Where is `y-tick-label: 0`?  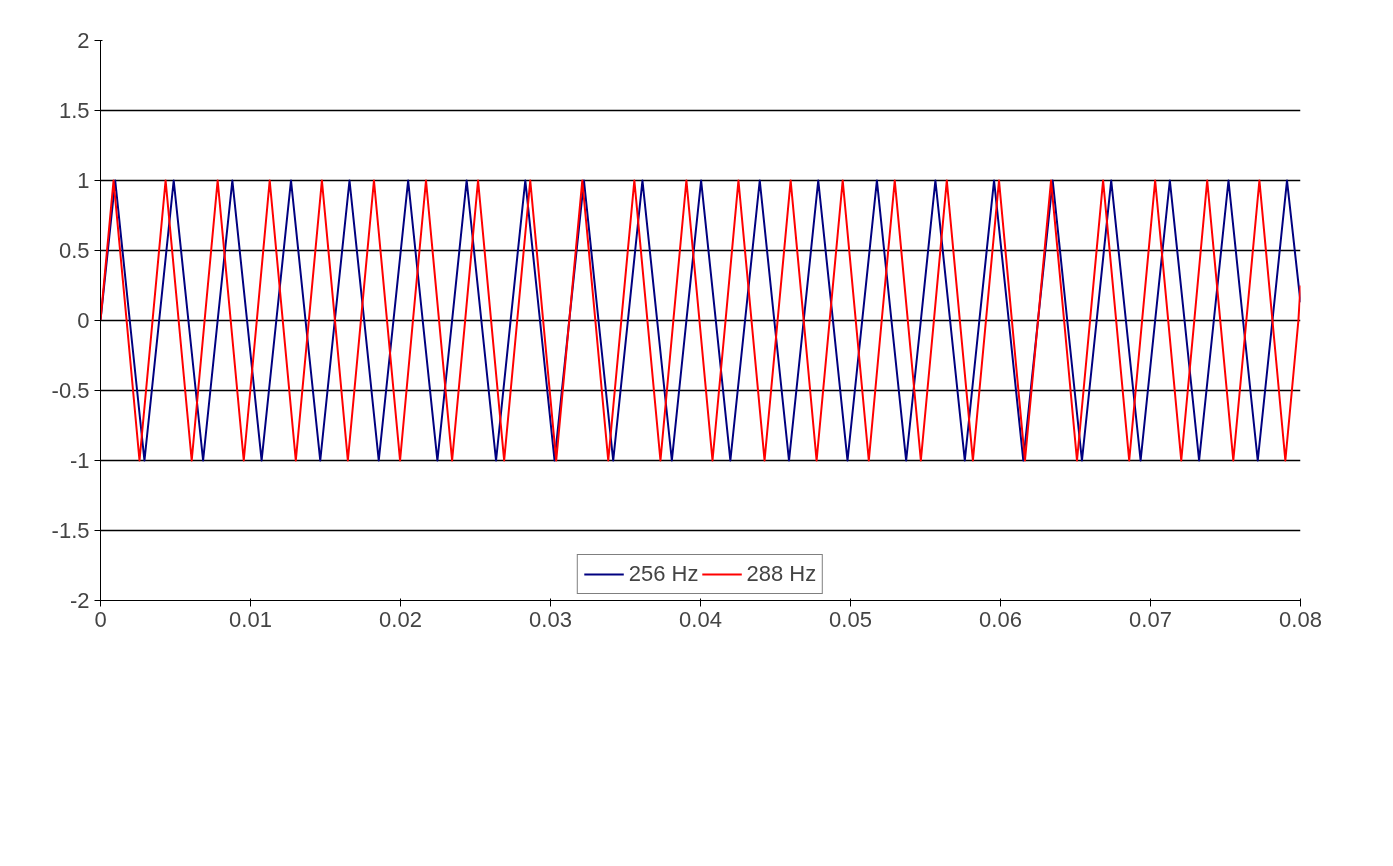 y-tick-label: 0 is located at coordinates (83, 320).